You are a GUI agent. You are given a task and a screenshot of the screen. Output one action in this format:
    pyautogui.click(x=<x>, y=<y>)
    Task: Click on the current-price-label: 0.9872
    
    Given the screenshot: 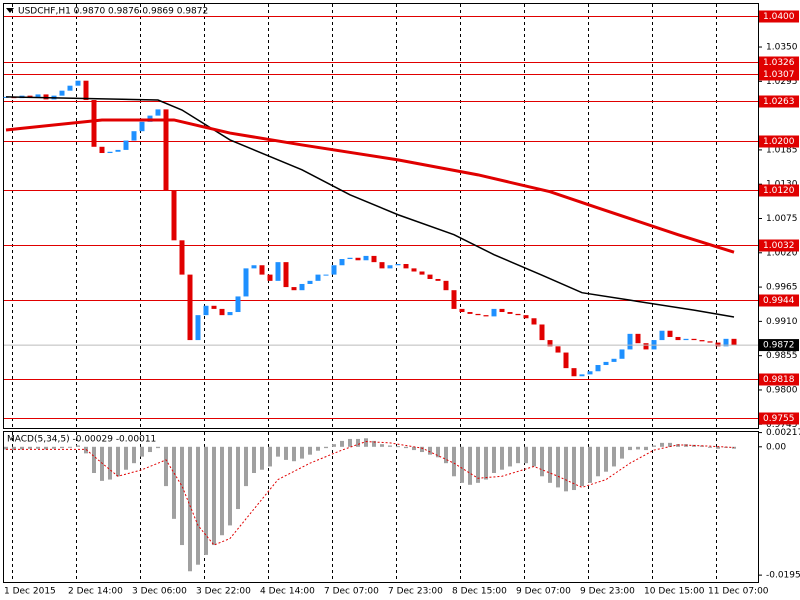 What is the action you would take?
    pyautogui.click(x=779, y=346)
    